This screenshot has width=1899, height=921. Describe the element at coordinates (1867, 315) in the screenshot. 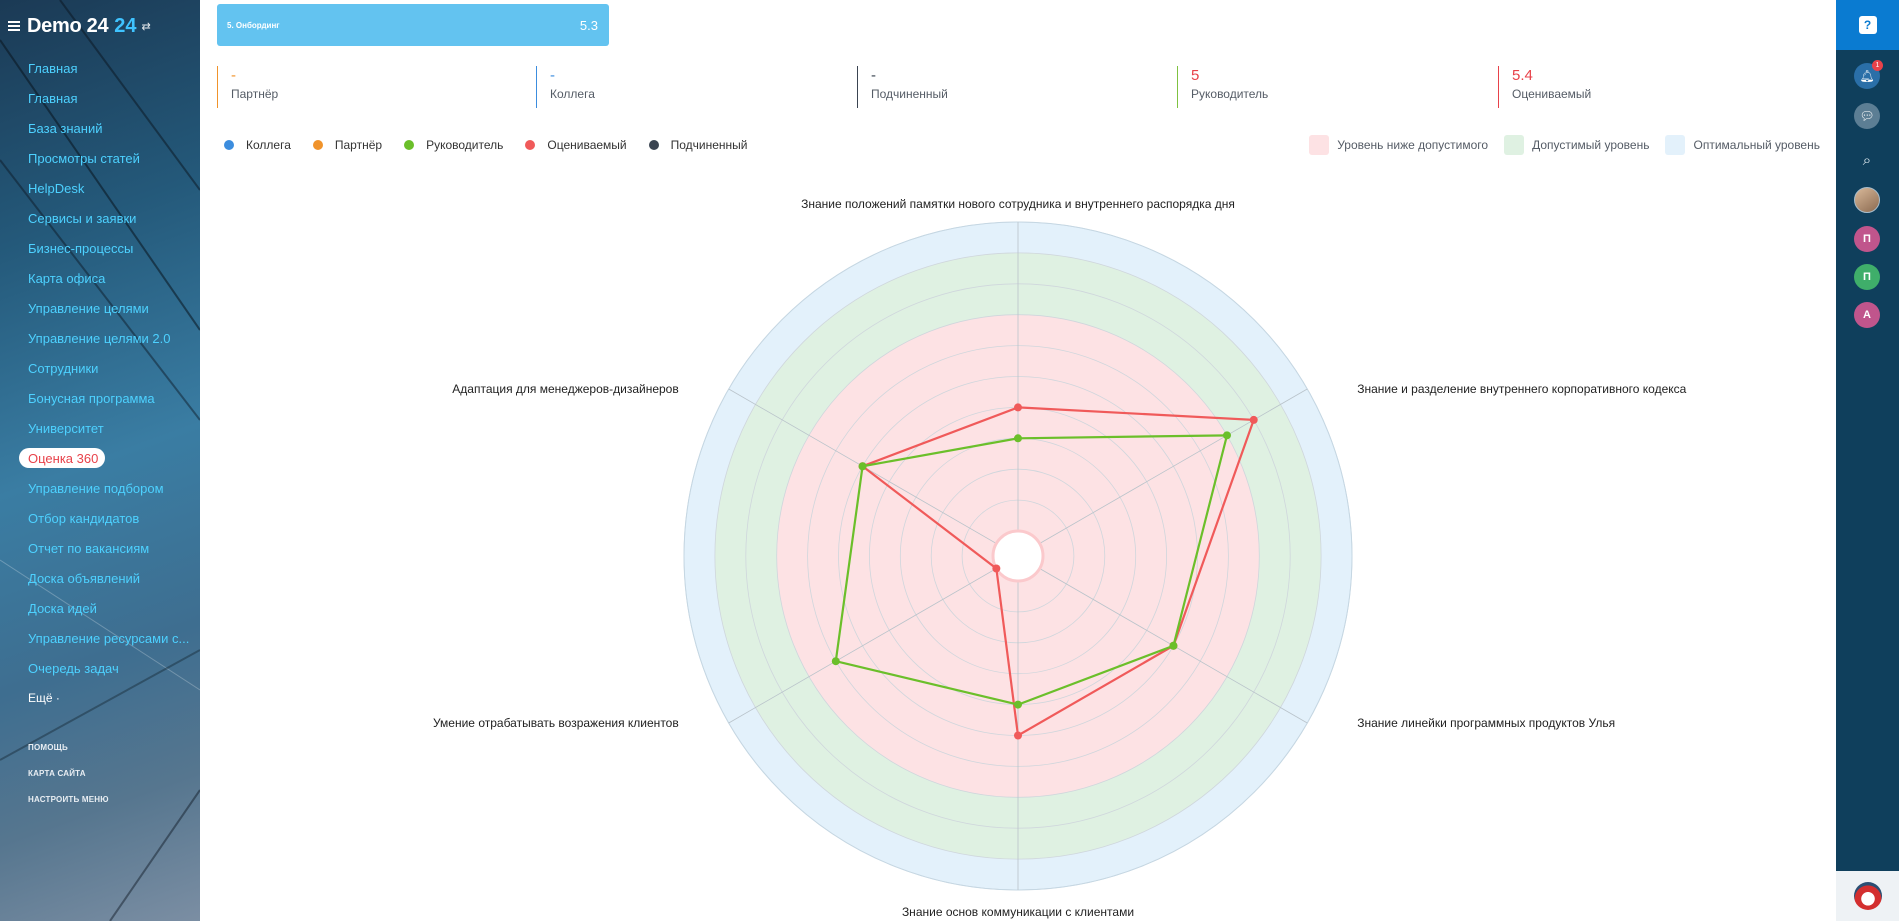

I see `avatar-letter: А` at that location.